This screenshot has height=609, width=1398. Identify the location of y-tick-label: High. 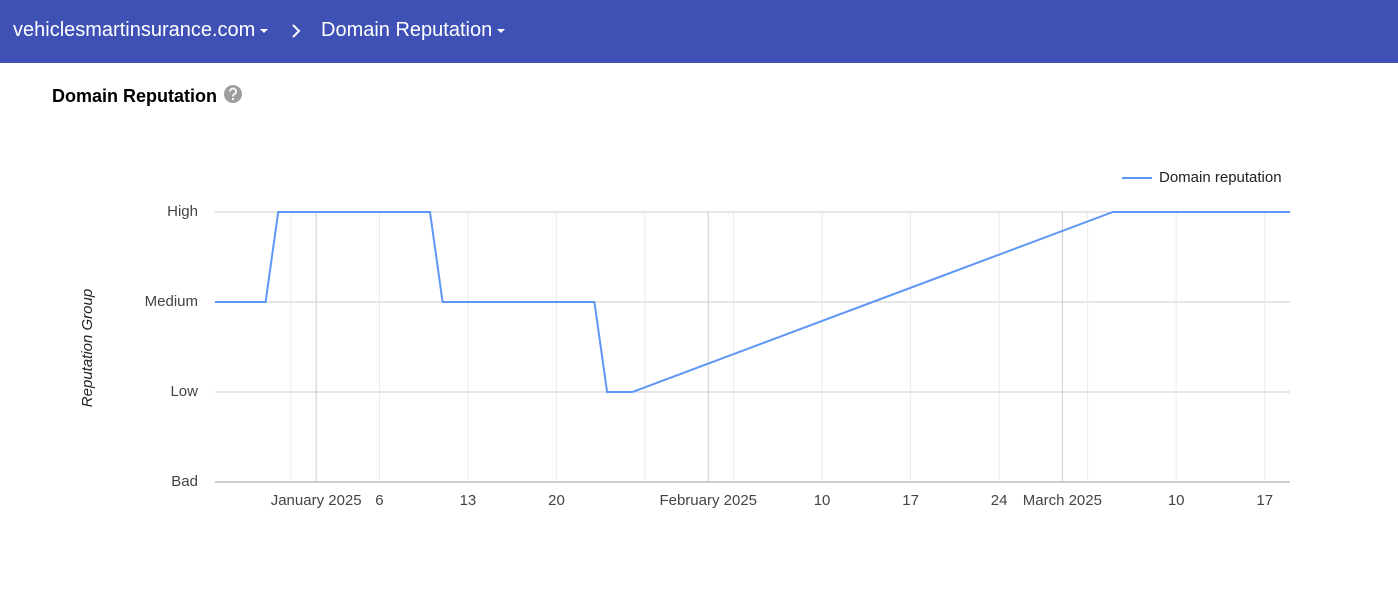
(182, 211).